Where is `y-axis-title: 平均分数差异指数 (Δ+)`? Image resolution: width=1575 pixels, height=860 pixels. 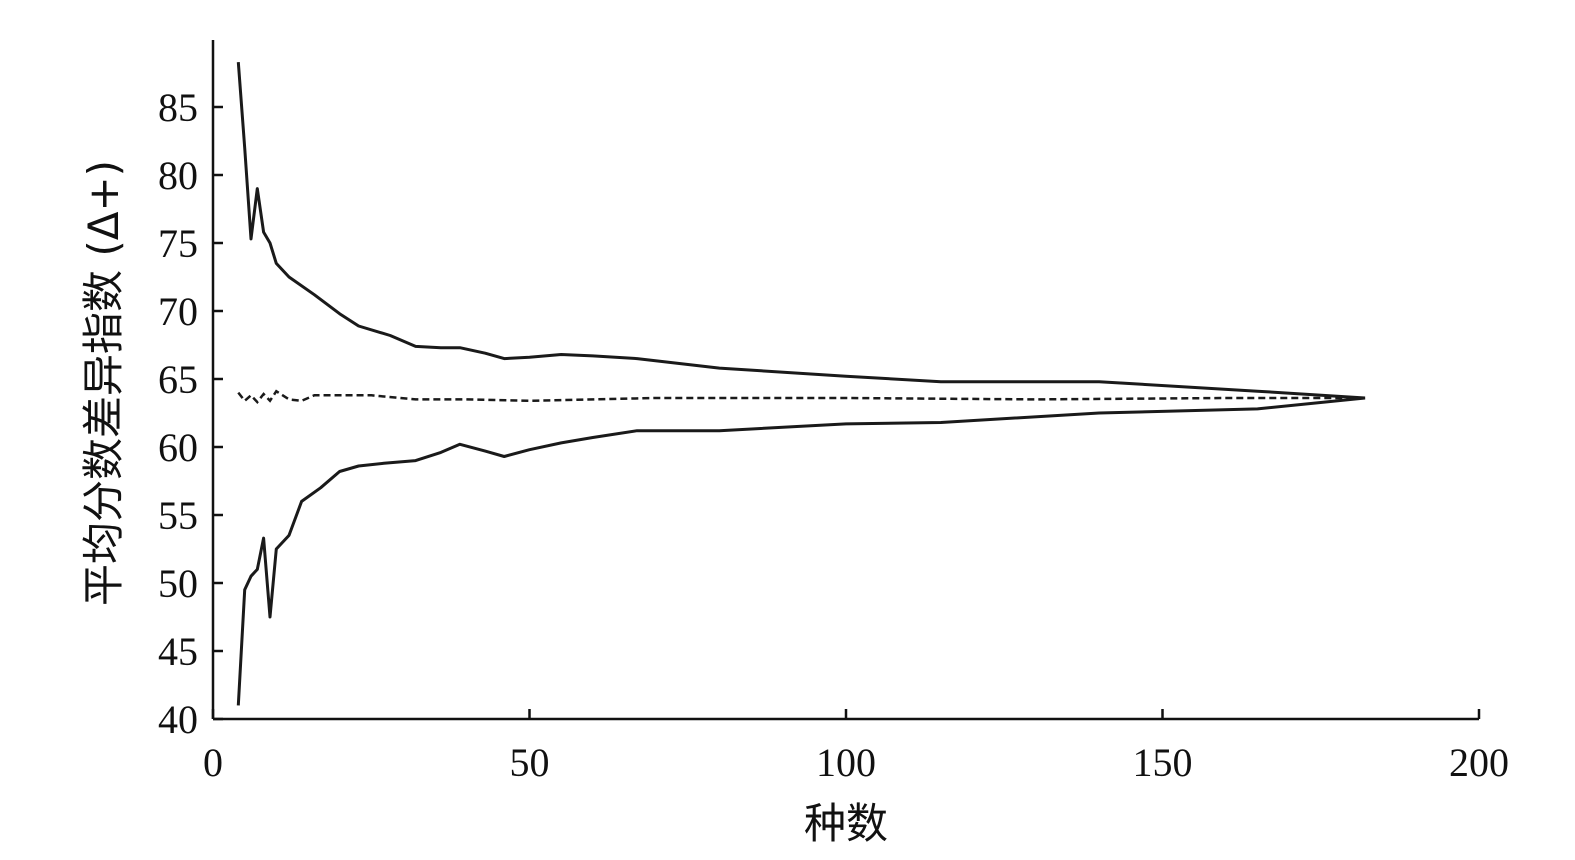
y-axis-title: 平均分数差异指数 (Δ+) is located at coordinates (103, 383).